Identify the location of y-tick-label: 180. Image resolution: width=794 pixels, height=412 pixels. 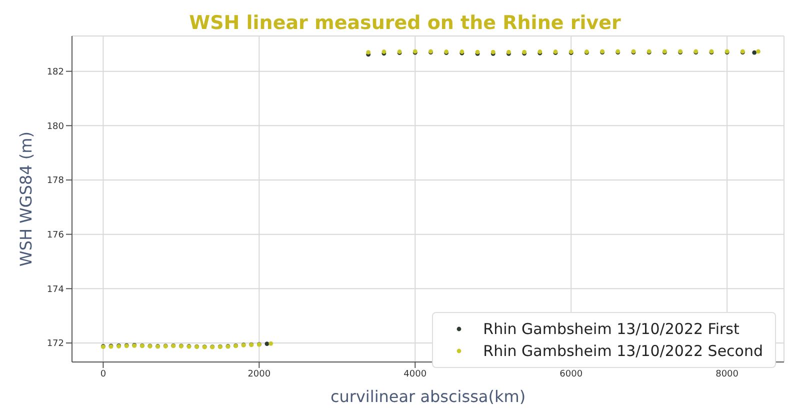
(55, 127).